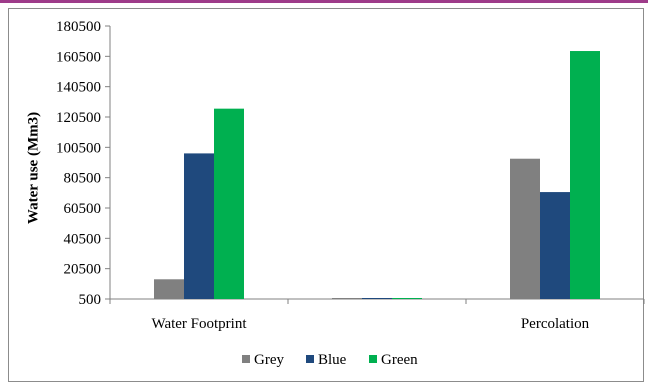 Image resolution: width=648 pixels, height=387 pixels. Describe the element at coordinates (199, 324) in the screenshot. I see `x-category-label: Water Footprint` at that location.